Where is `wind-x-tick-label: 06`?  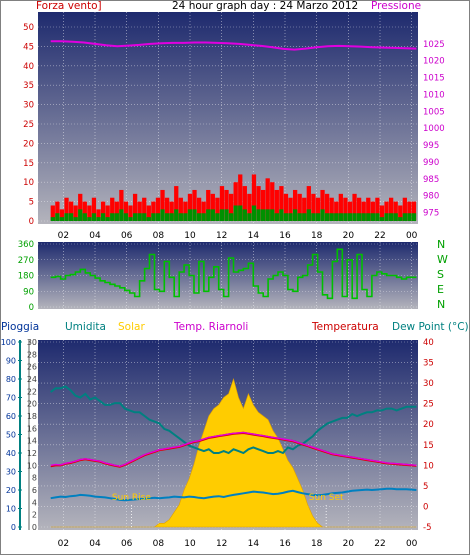 wind-x-tick-label: 06 is located at coordinates (127, 236).